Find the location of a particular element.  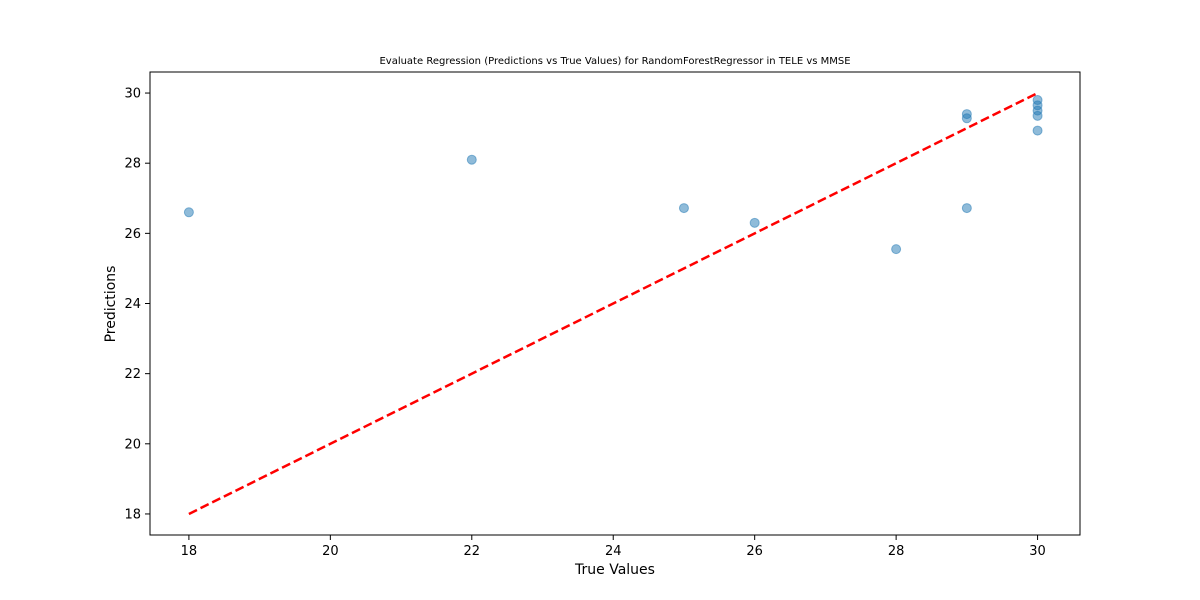

x-tick-label: 24 is located at coordinates (613, 551).